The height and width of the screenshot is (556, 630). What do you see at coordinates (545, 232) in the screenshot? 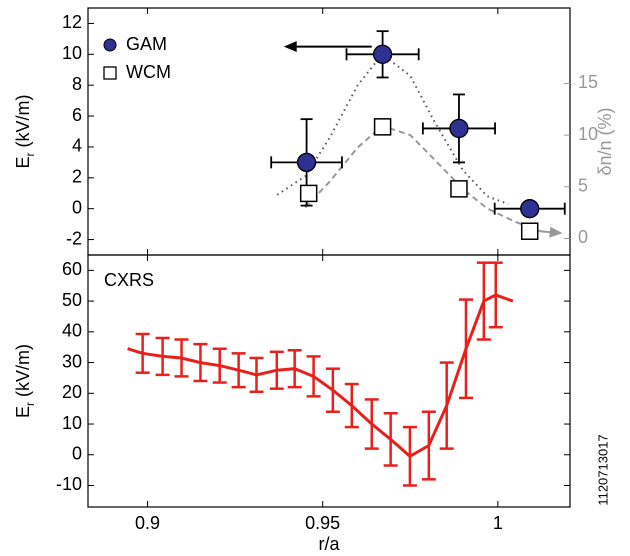
I see `arrow-shaft` at bounding box center [545, 232].